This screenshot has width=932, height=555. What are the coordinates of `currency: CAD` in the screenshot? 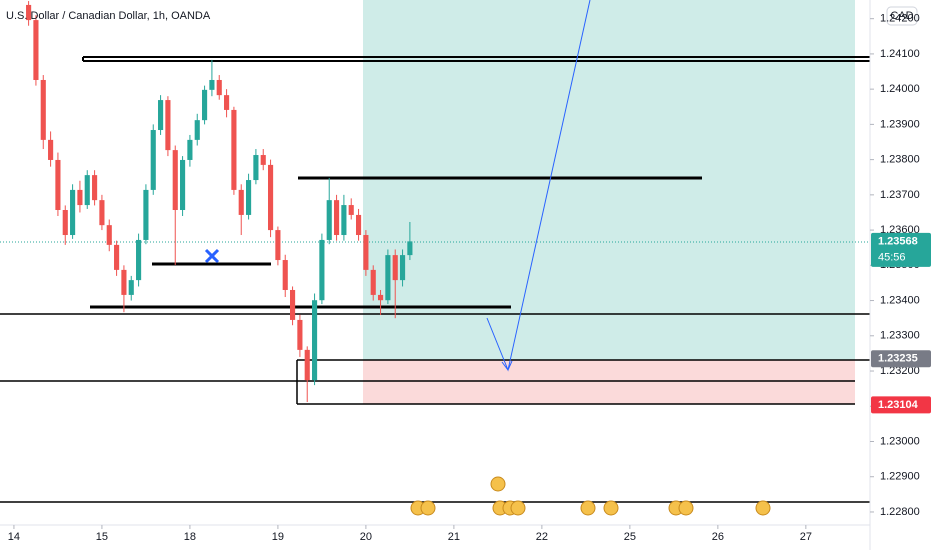 It's located at (901, 16).